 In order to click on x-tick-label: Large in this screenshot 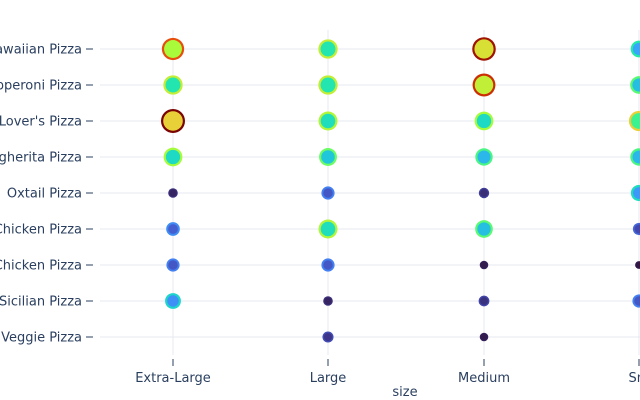, I will do `click(328, 378)`.